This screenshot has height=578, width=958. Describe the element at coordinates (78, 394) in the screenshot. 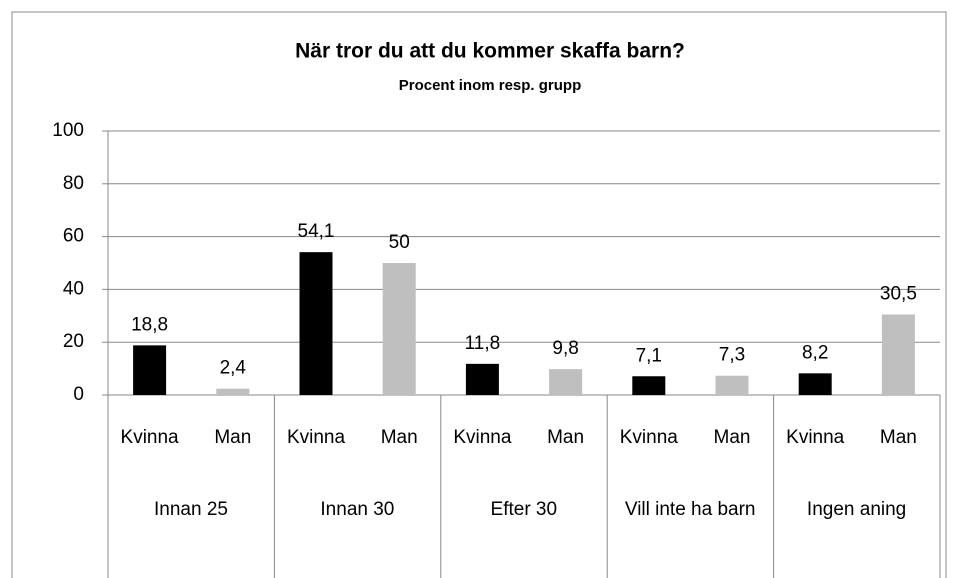

I see `y-tick-label: 0` at that location.